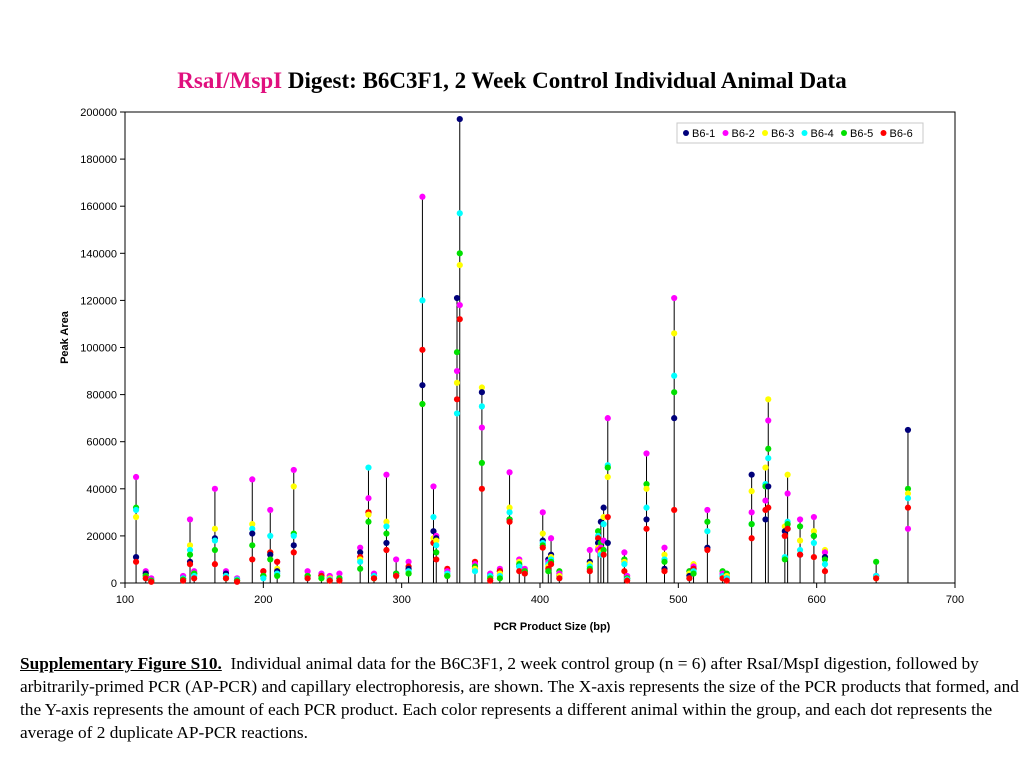 Image resolution: width=1024 pixels, height=768 pixels. What do you see at coordinates (263, 600) in the screenshot?
I see `x-tick-label: 200` at bounding box center [263, 600].